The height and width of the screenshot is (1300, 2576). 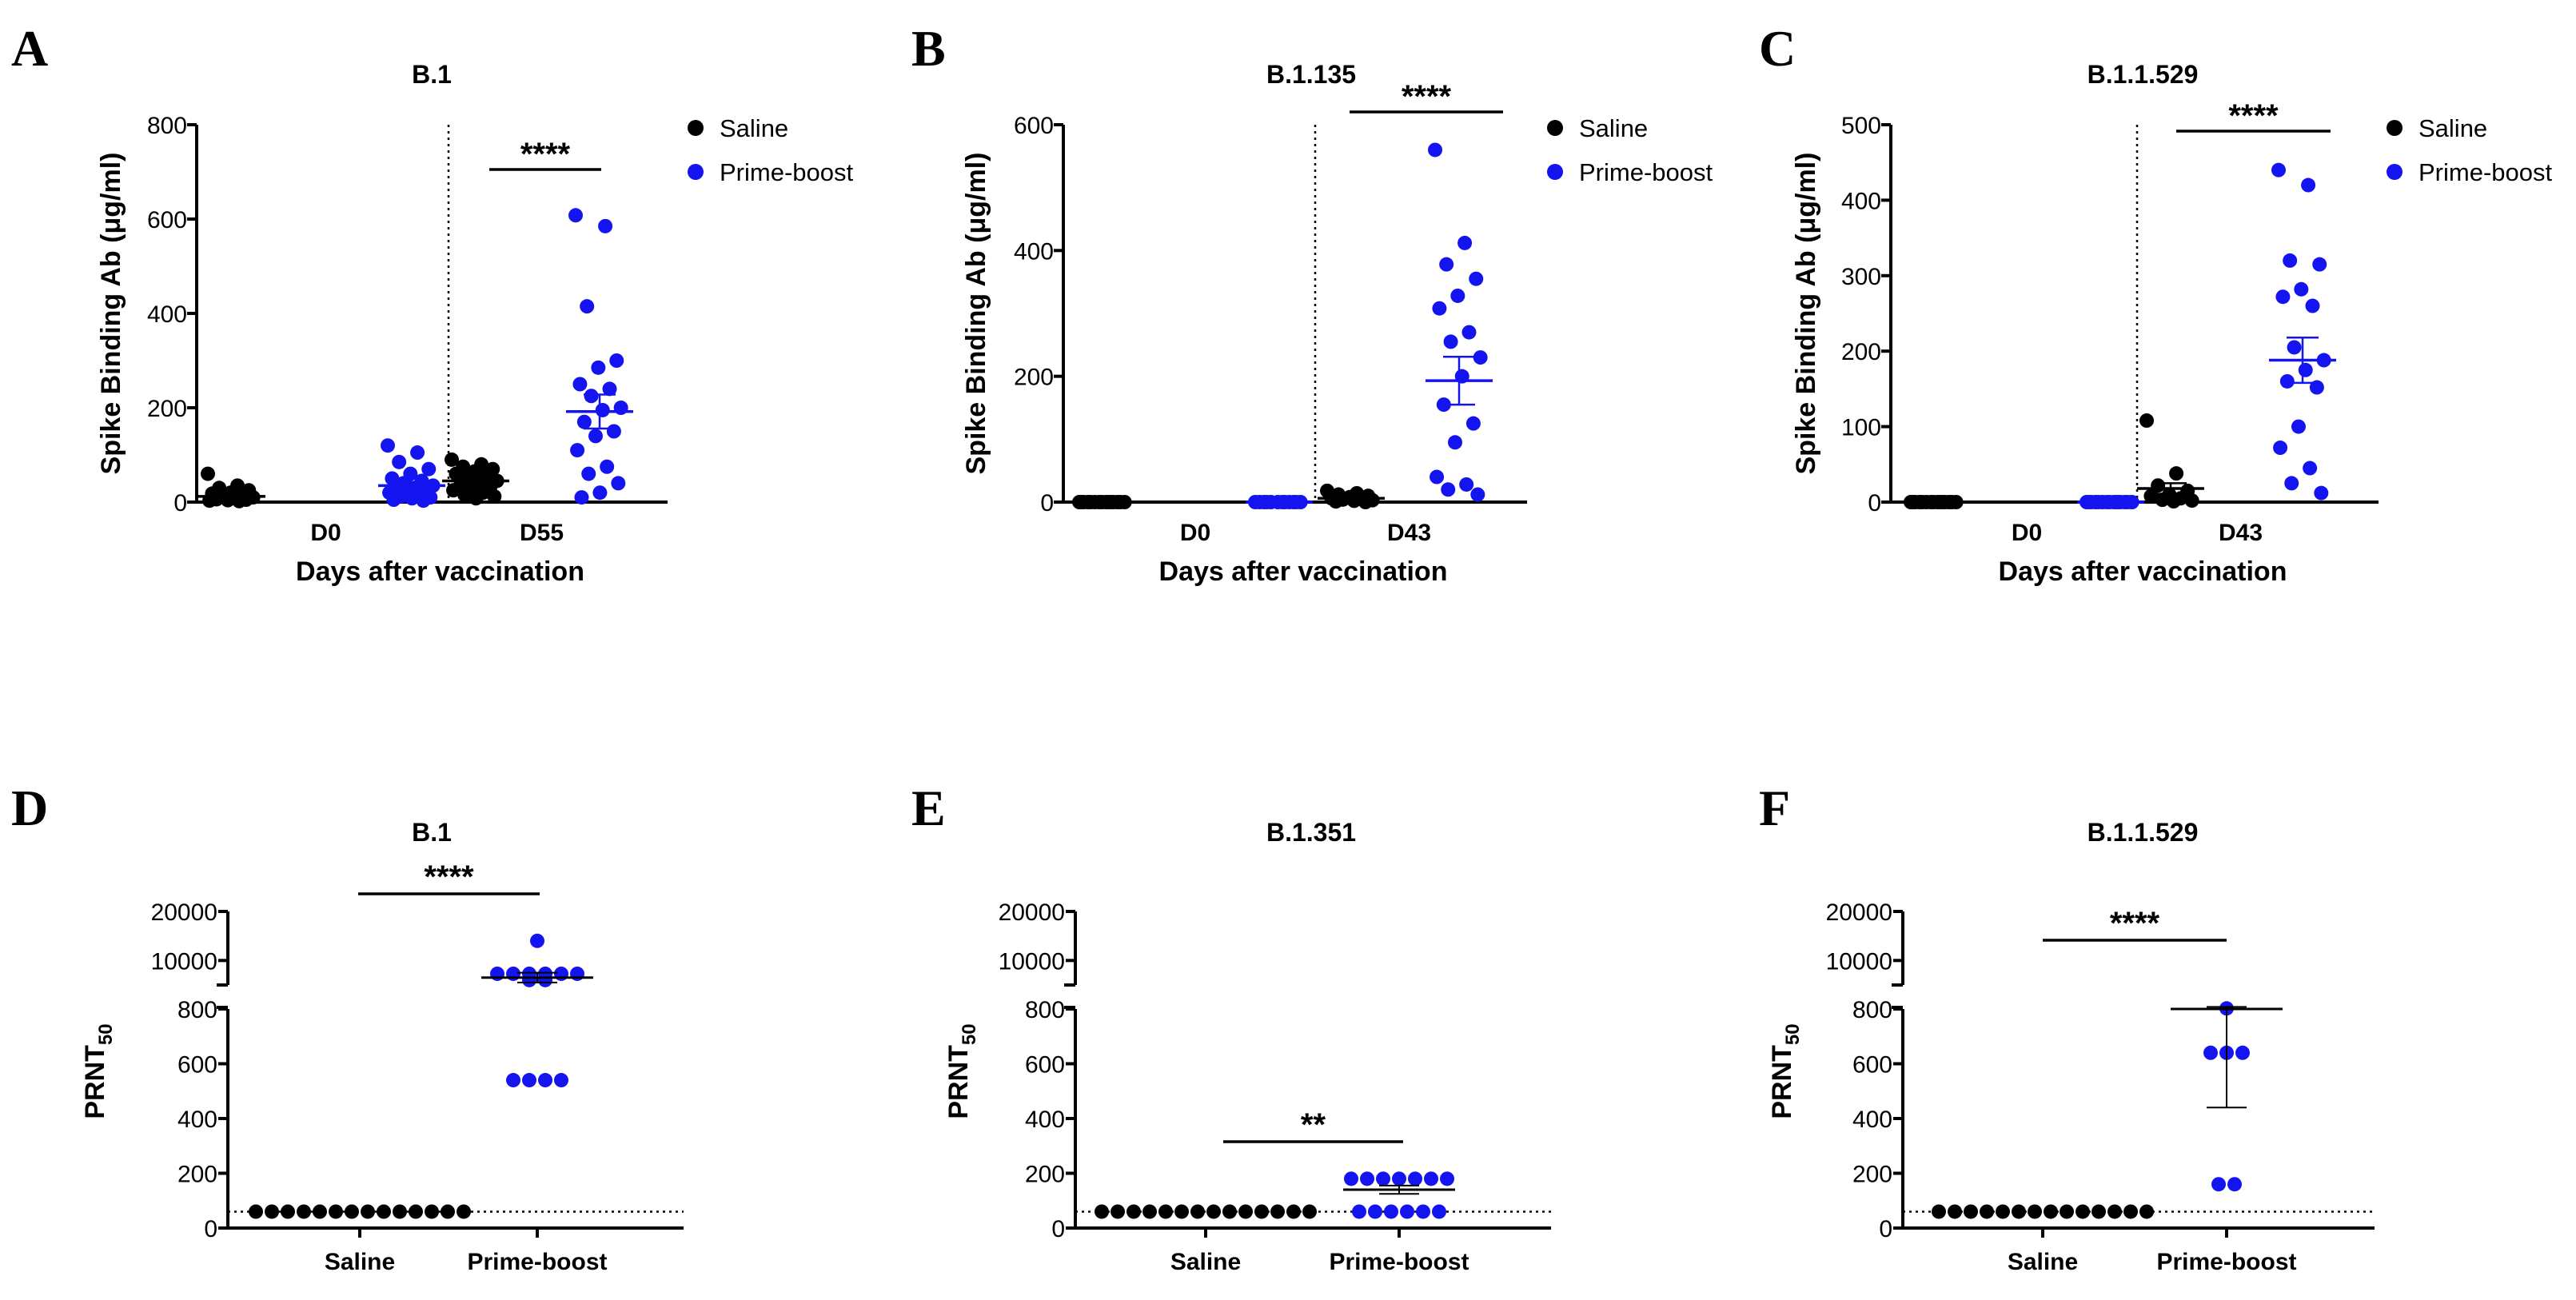 What do you see at coordinates (2143, 572) in the screenshot?
I see `x-axis-label: Days after vaccination` at bounding box center [2143, 572].